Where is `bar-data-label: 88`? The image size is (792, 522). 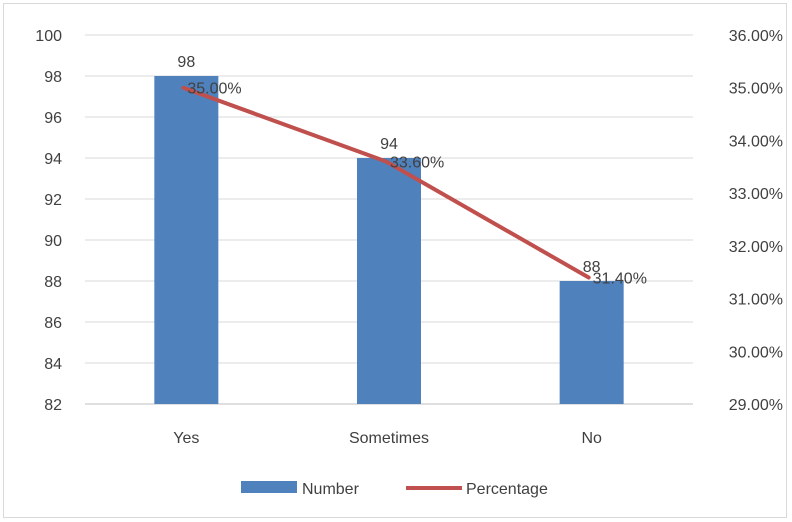
bar-data-label: 88 is located at coordinates (592, 267).